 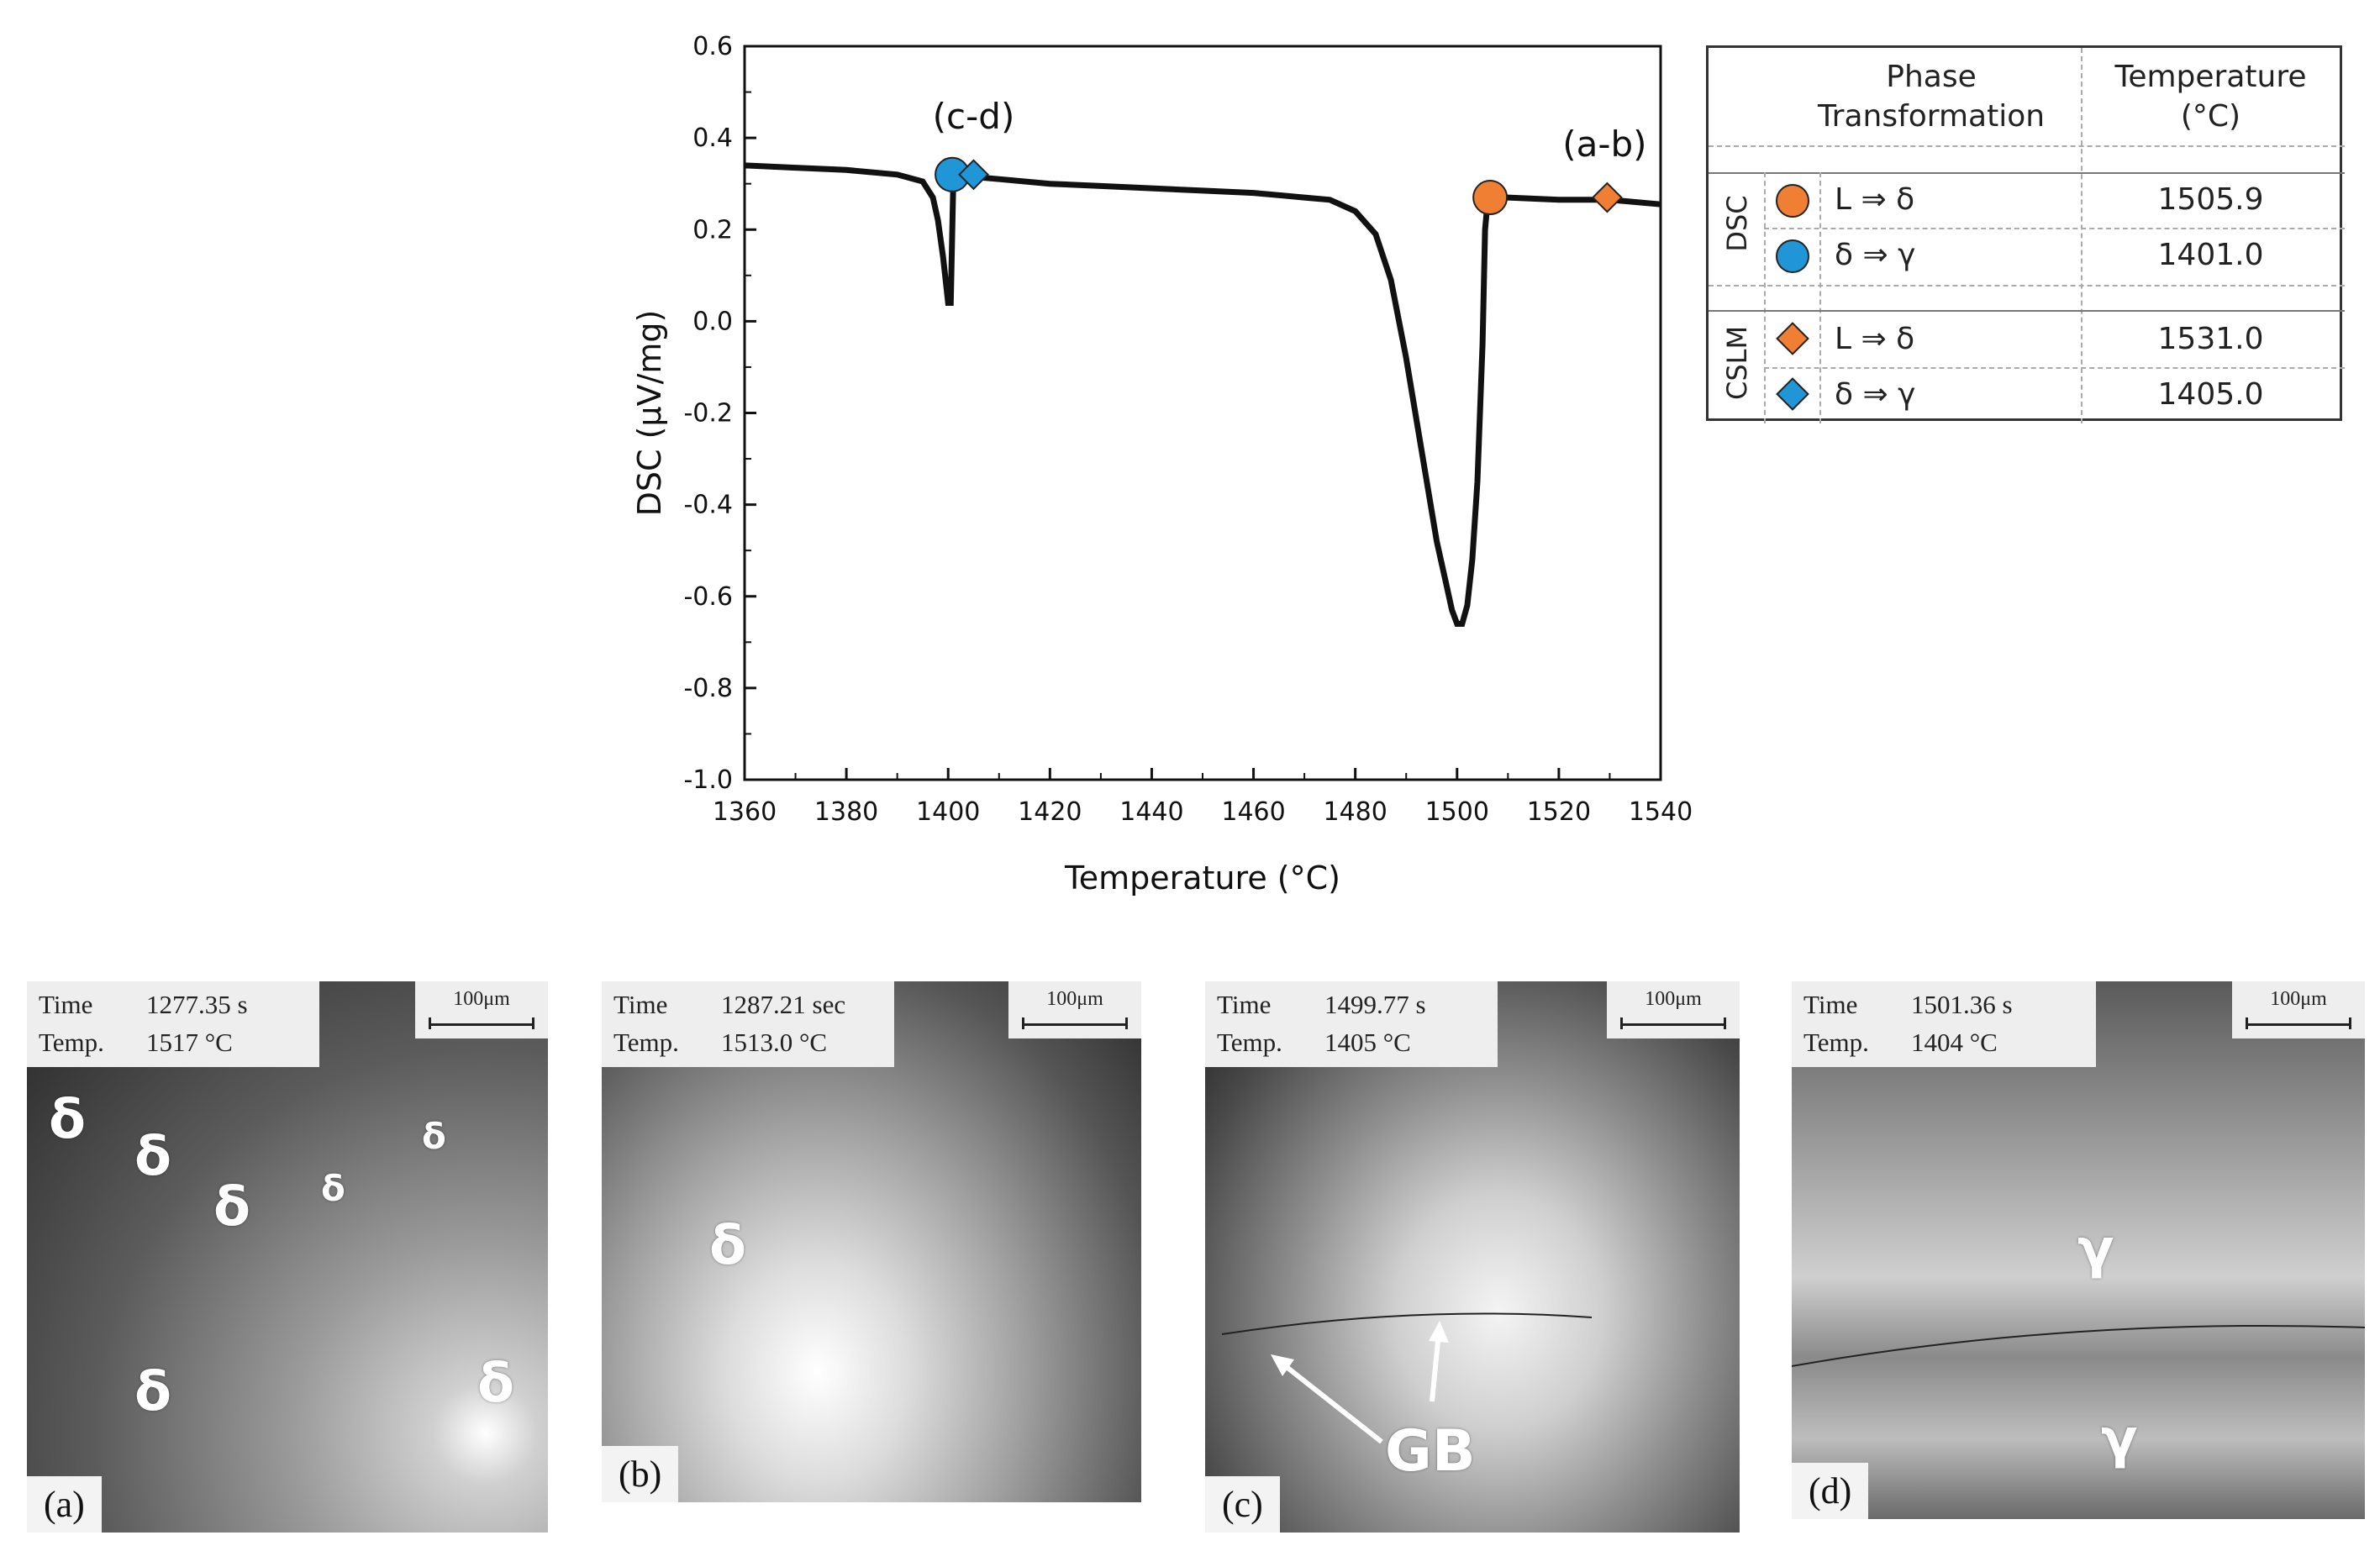 What do you see at coordinates (713, 322) in the screenshot?
I see `y-tick-label: 0.0` at bounding box center [713, 322].